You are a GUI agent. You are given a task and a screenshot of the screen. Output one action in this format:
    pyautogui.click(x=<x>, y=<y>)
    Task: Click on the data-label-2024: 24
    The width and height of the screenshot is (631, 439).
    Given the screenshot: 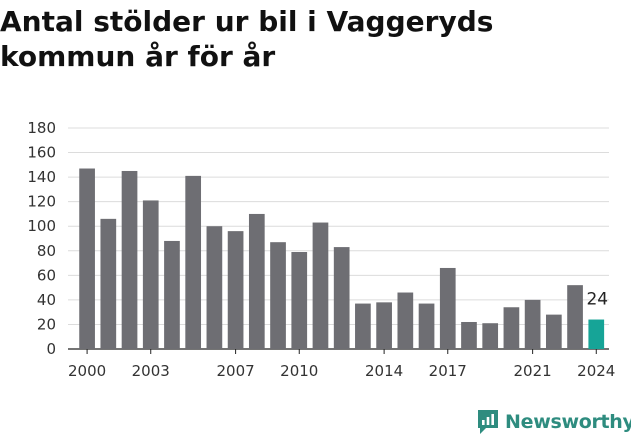 What is the action you would take?
    pyautogui.click(x=597, y=300)
    